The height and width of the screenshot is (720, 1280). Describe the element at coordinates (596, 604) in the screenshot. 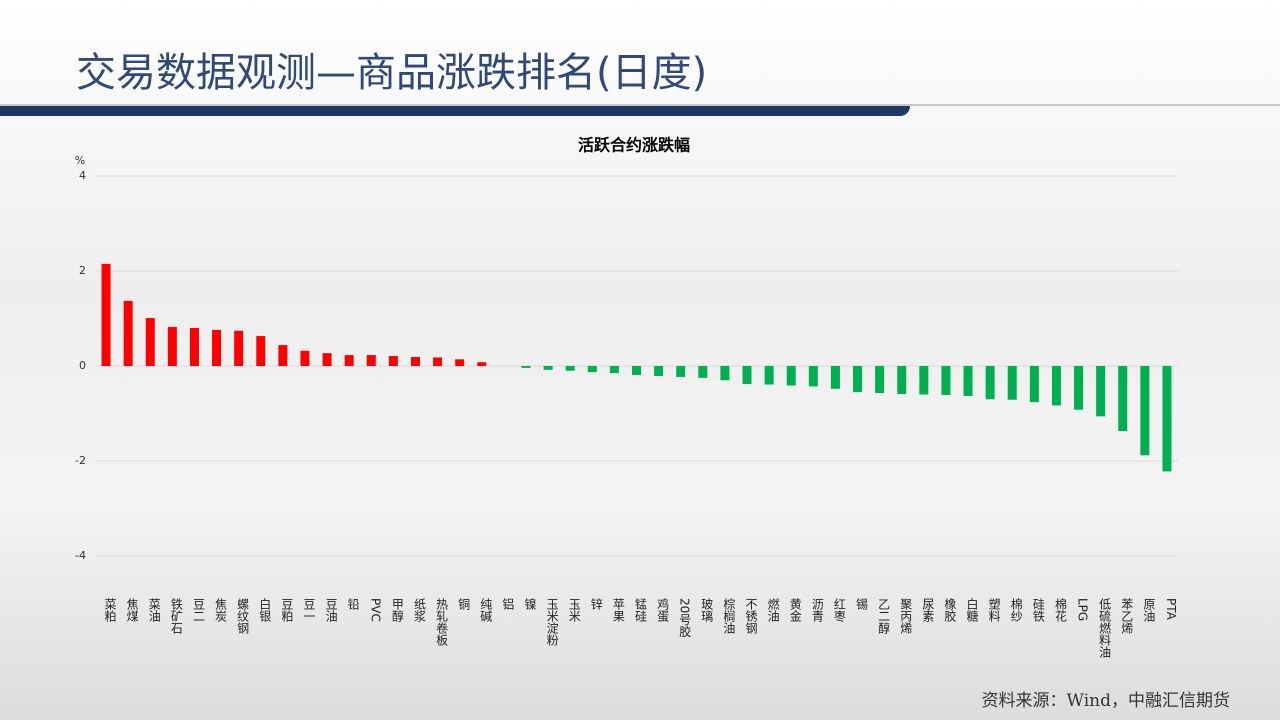

I see `x-tick-label: 锌` at that location.